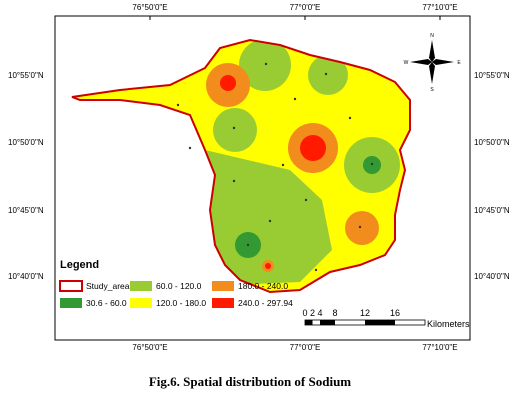 This screenshot has width=525, height=407. Describe the element at coordinates (334, 313) in the screenshot. I see `scale-label: 8` at that location.